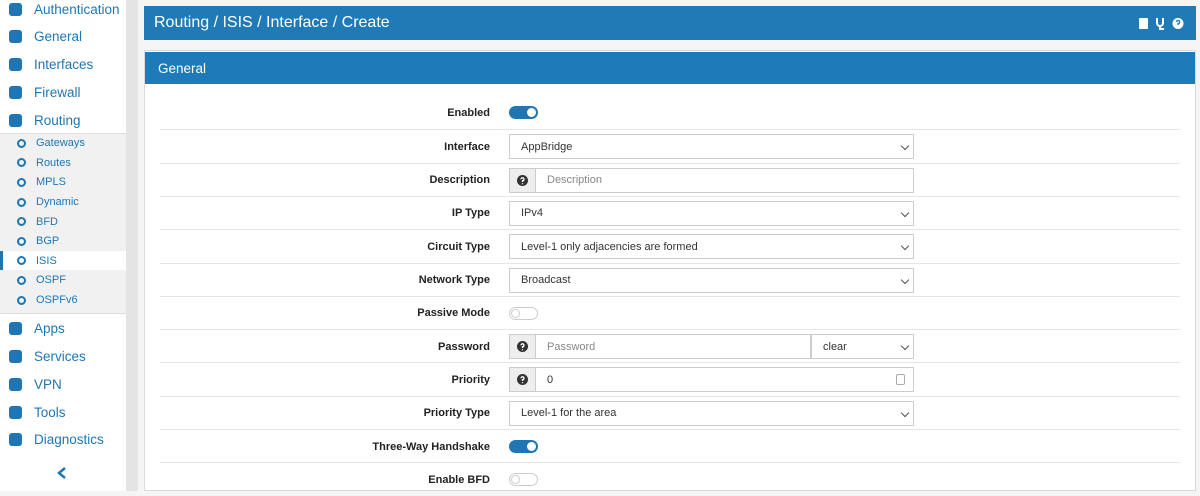 The image size is (1200, 496). Describe the element at coordinates (69, 440) in the screenshot. I see `nav-label: Diagnostics` at that location.